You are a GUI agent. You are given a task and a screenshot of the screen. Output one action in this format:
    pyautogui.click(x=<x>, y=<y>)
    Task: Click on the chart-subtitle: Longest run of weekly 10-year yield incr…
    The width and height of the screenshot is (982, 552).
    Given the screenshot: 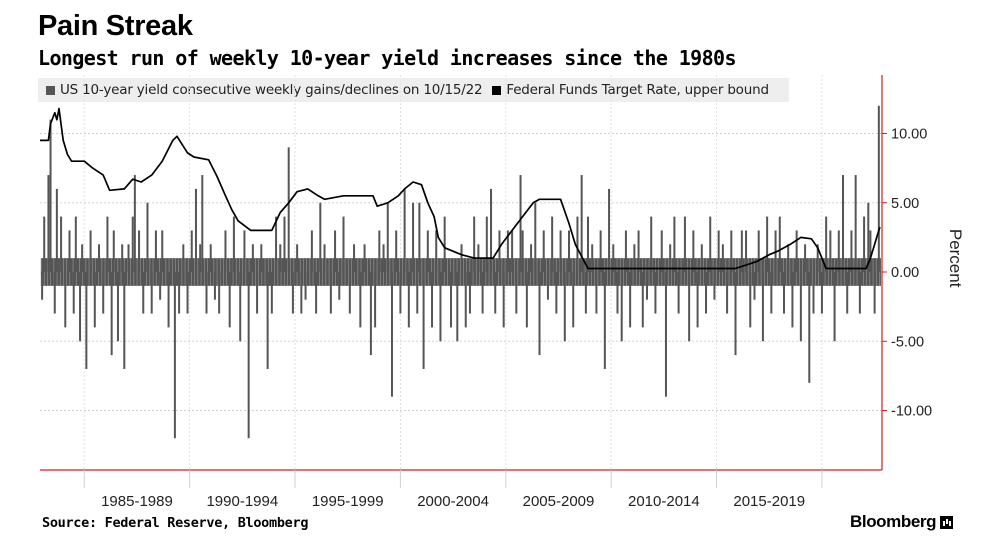 What is the action you would take?
    pyautogui.click(x=387, y=58)
    